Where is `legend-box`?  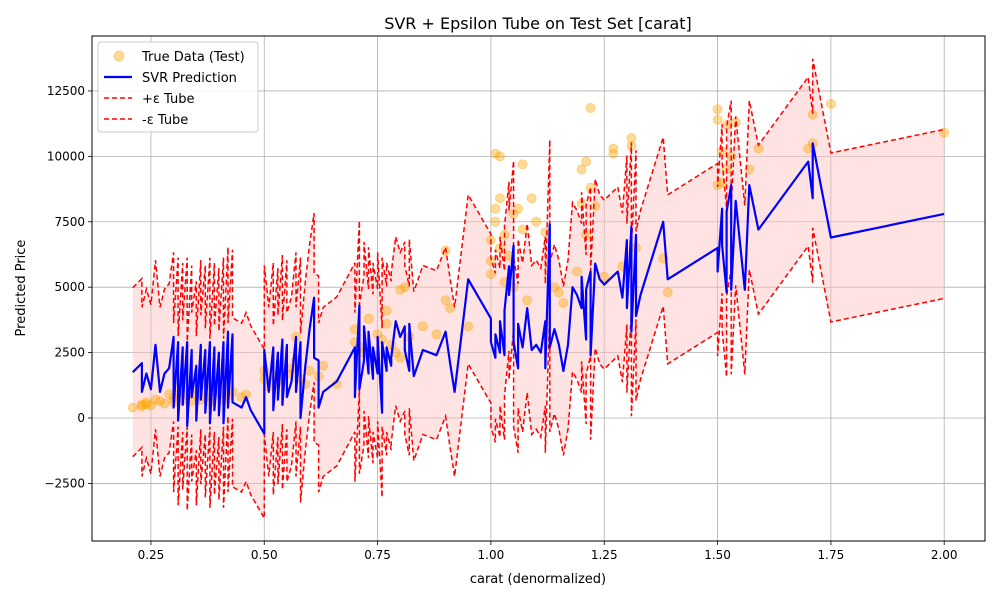 legend-box is located at coordinates (178, 87).